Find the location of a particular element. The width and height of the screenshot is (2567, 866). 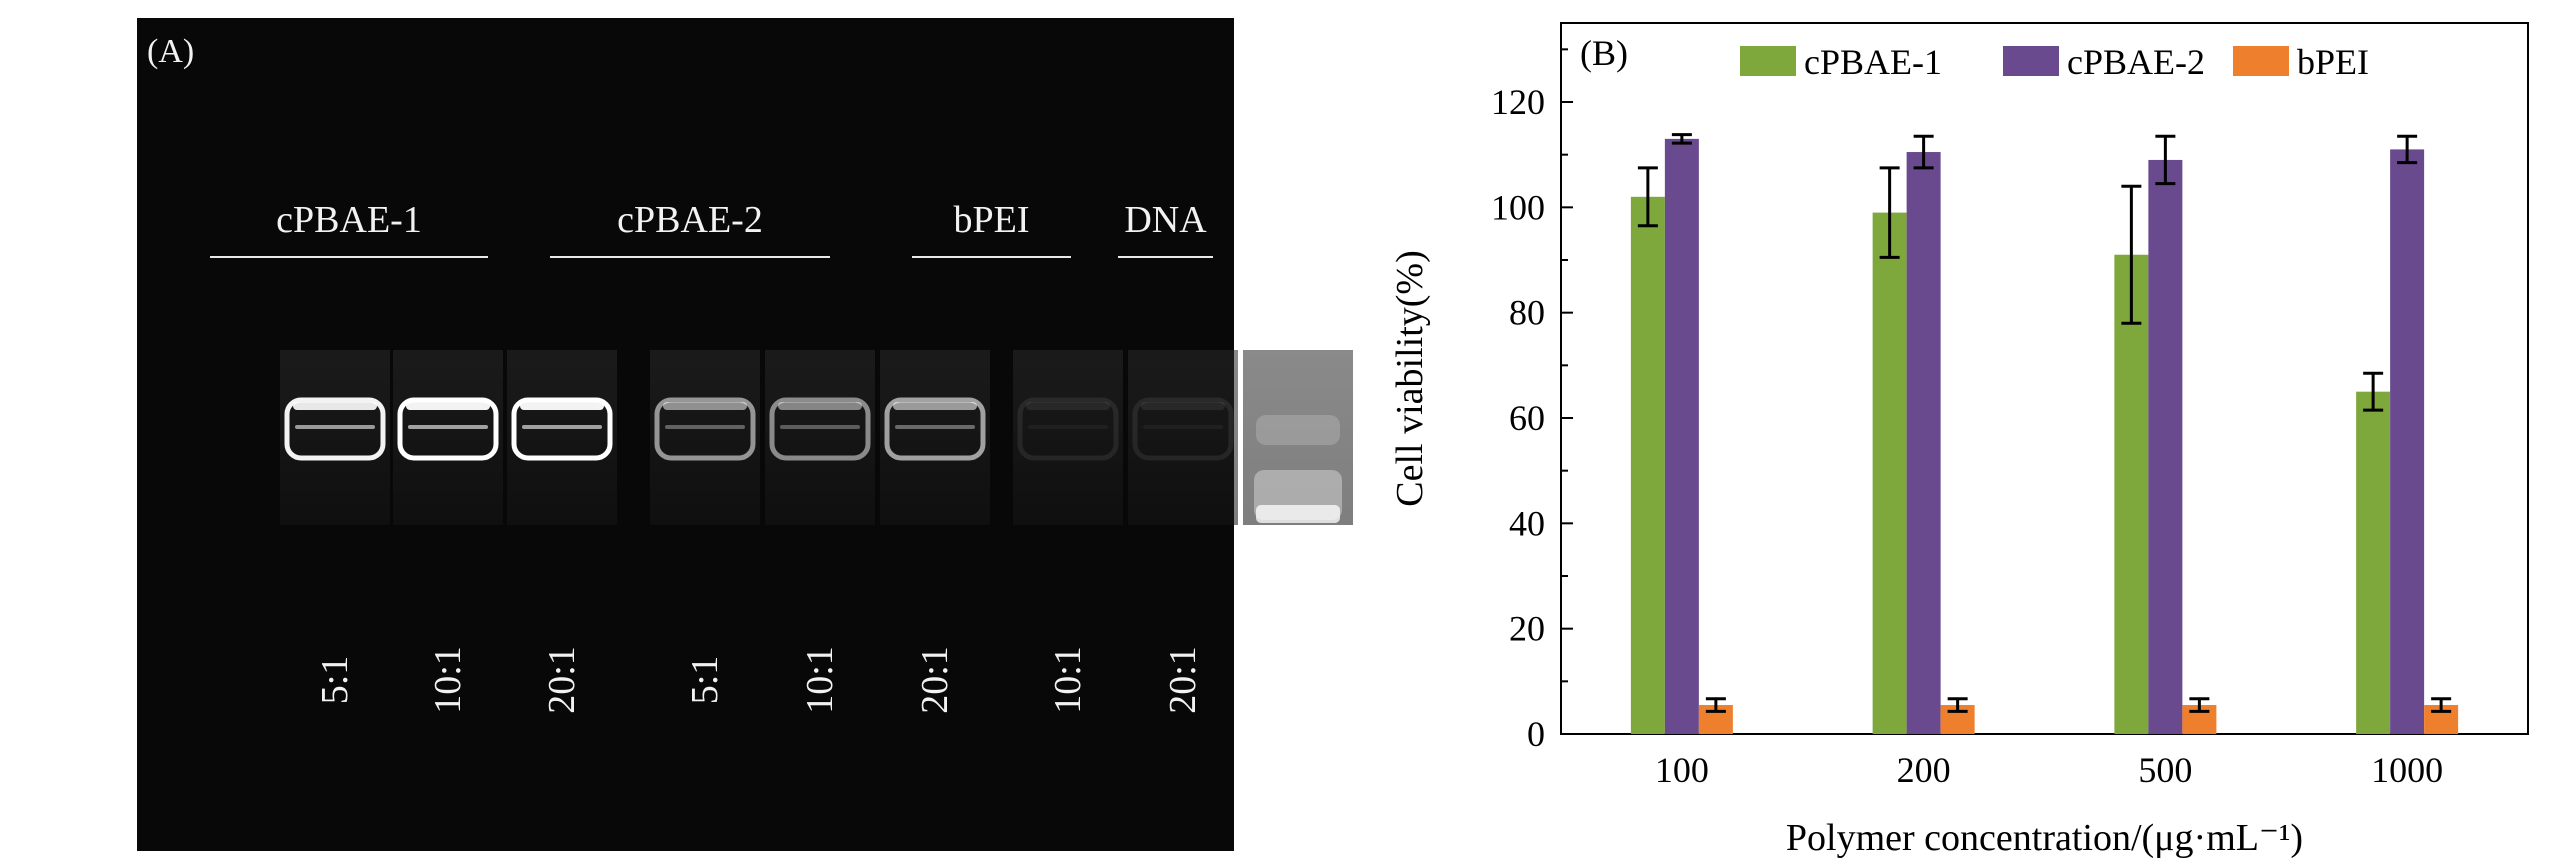

panel-a-label: (A) is located at coordinates (170, 51).